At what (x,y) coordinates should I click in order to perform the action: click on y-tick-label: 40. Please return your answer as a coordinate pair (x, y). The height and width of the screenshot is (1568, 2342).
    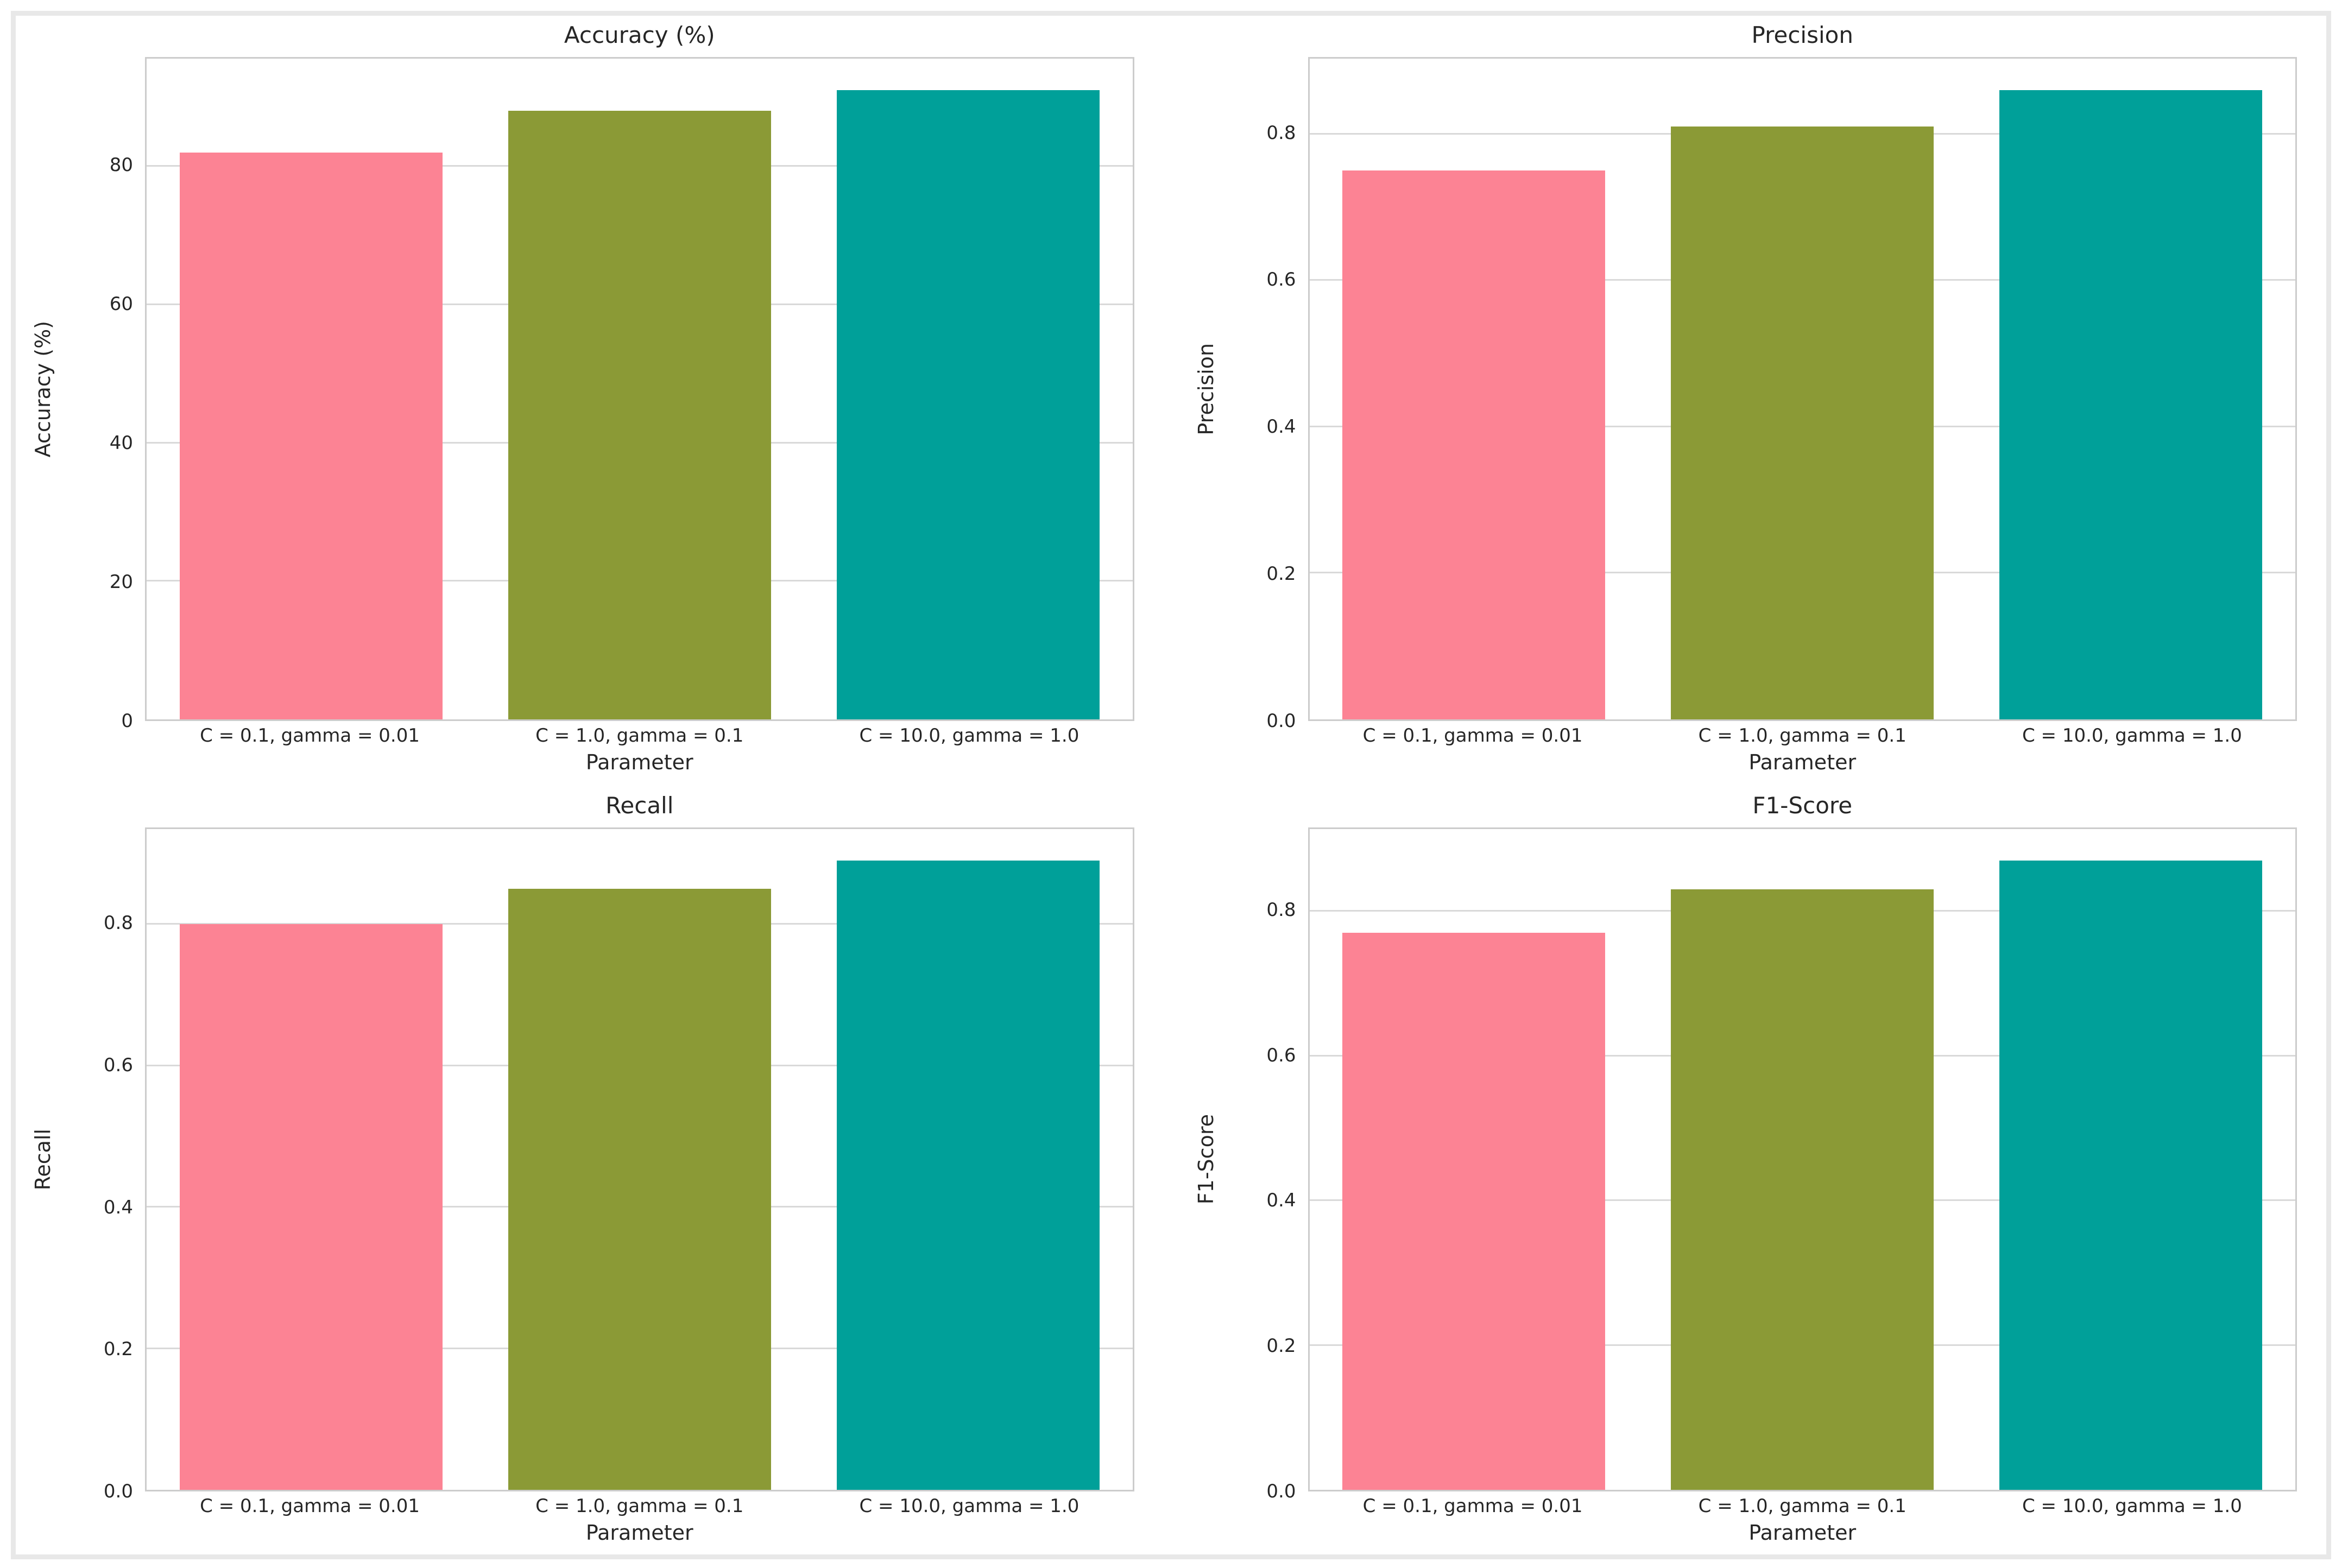
    Looking at the image, I should click on (121, 443).